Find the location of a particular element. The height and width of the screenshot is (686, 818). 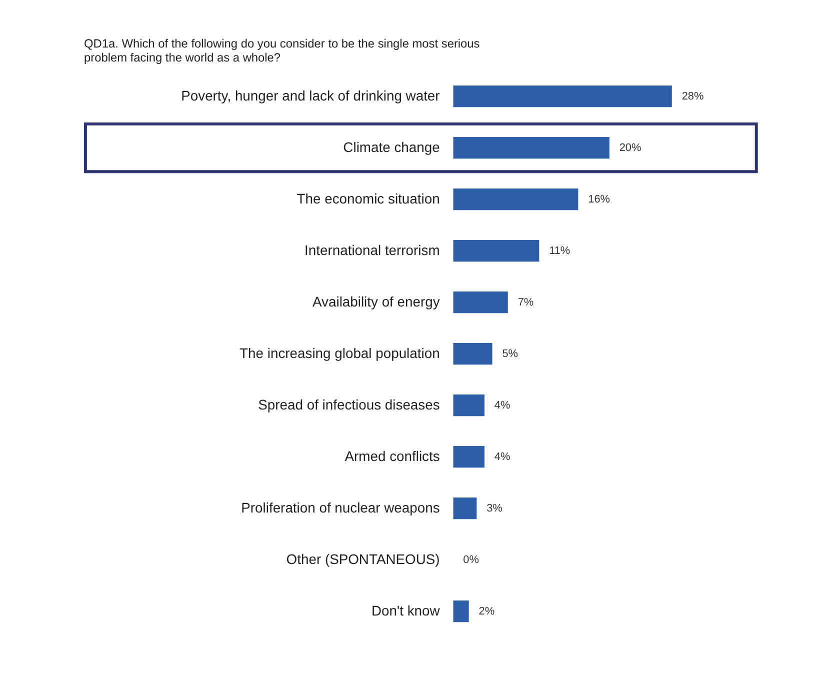

data-label: 20% is located at coordinates (630, 148).